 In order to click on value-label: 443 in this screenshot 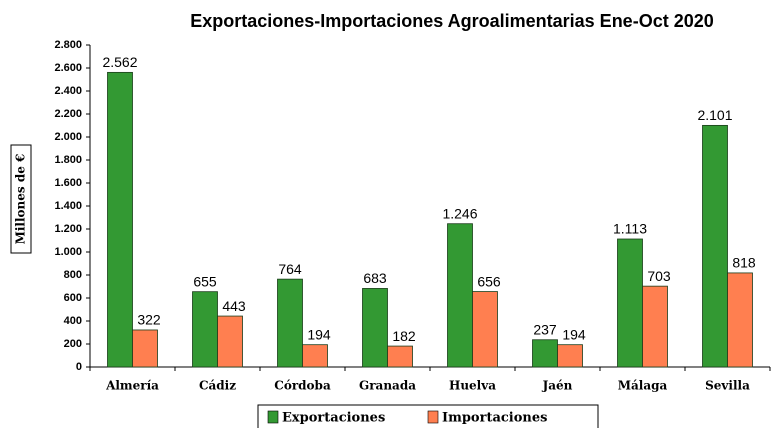, I will do `click(234, 306)`.